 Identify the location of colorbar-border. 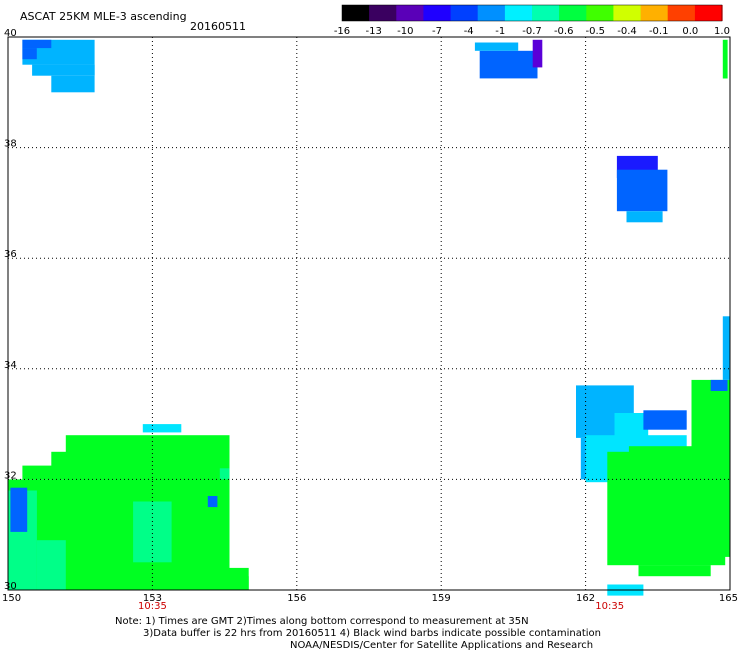
(532, 13).